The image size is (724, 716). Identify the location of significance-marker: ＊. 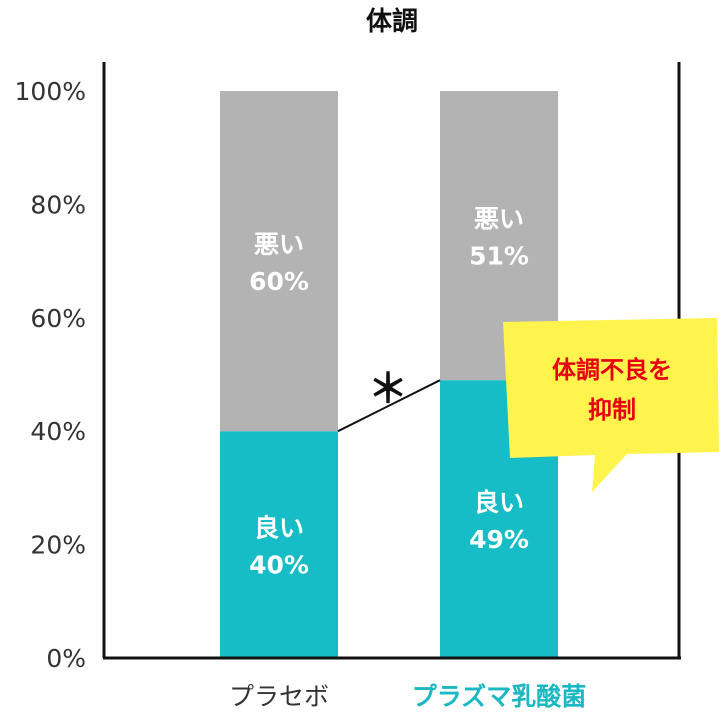
(388, 389).